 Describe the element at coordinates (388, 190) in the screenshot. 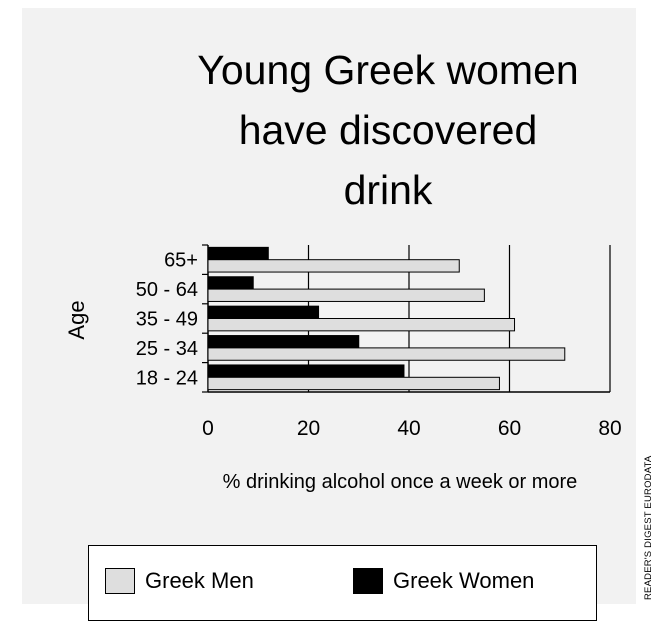

I see `title-line-3: drink` at that location.